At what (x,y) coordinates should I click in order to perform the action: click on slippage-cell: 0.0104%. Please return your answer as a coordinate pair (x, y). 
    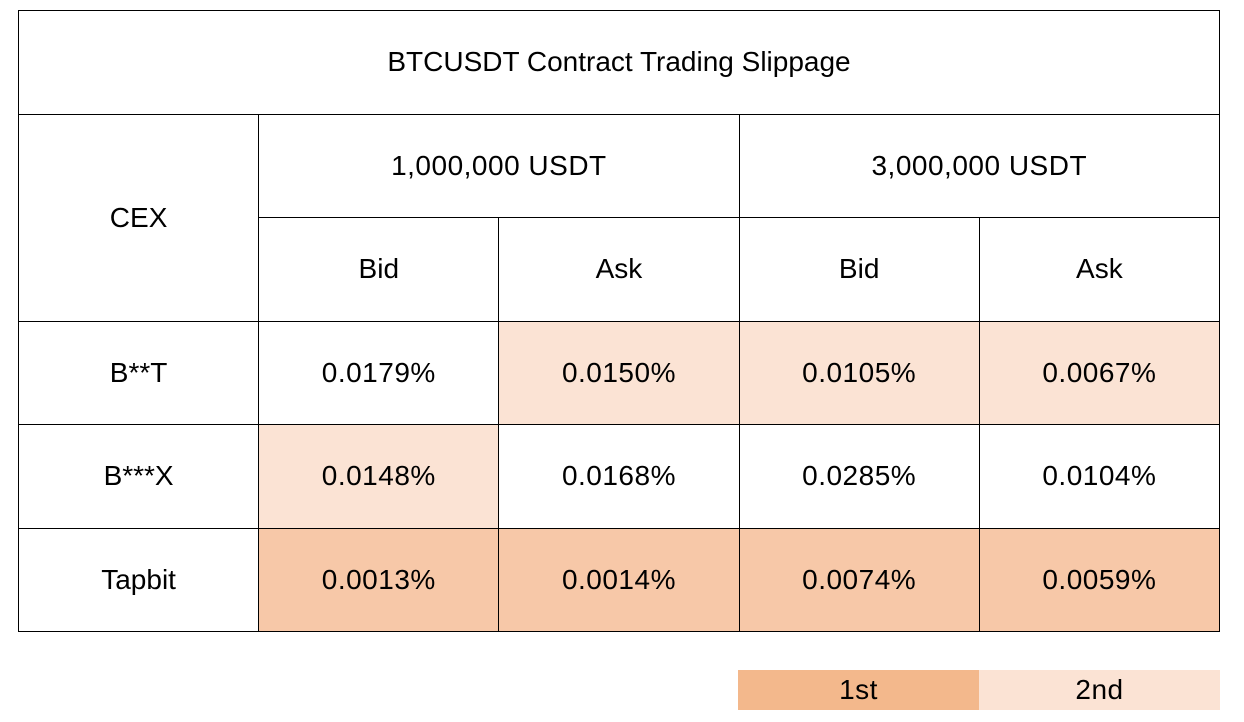
    Looking at the image, I should click on (1099, 476).